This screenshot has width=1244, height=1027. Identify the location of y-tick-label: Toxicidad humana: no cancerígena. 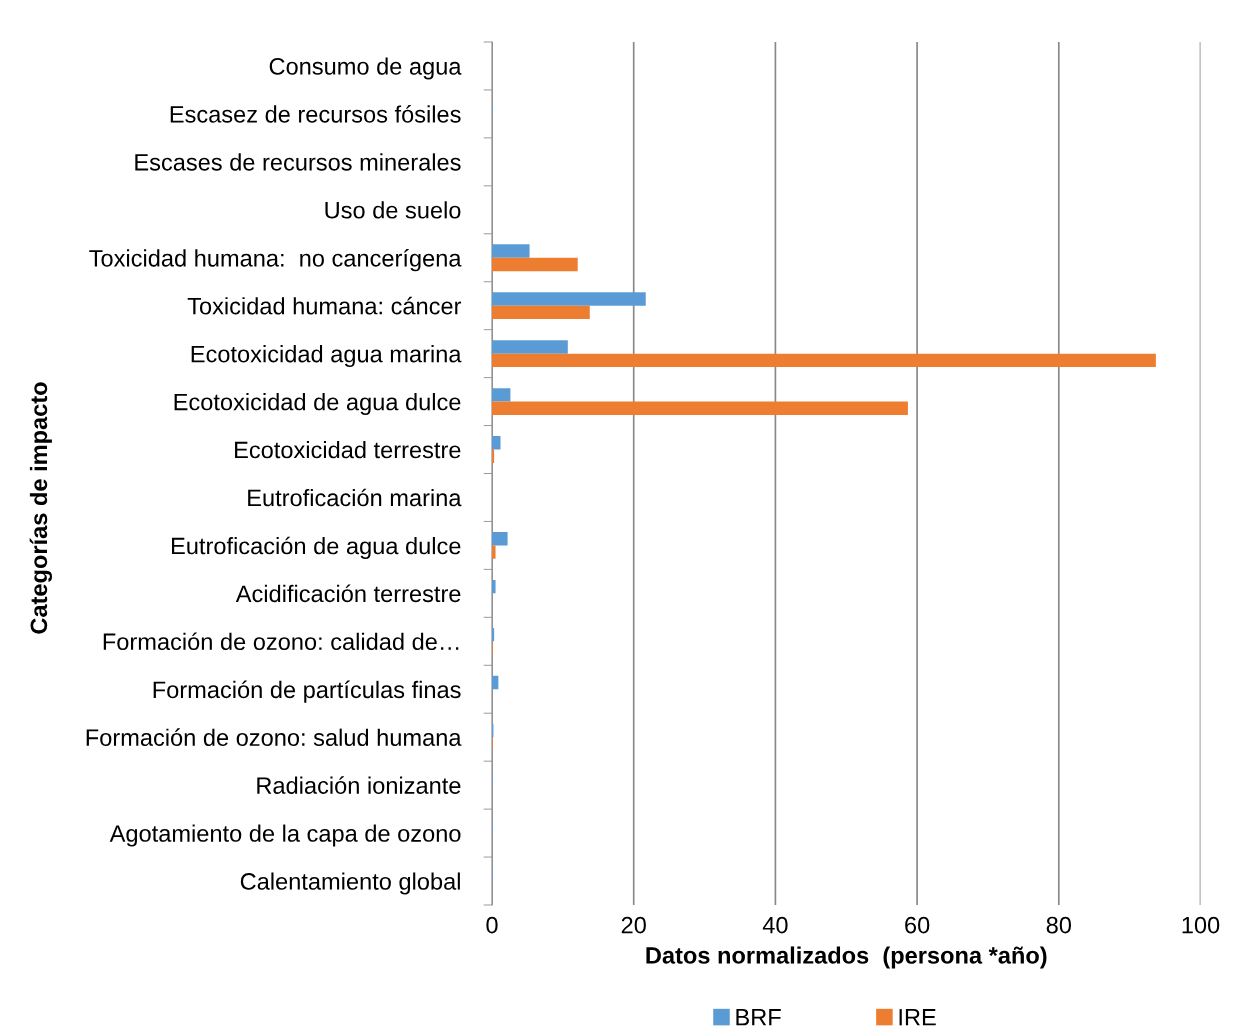
(275, 260).